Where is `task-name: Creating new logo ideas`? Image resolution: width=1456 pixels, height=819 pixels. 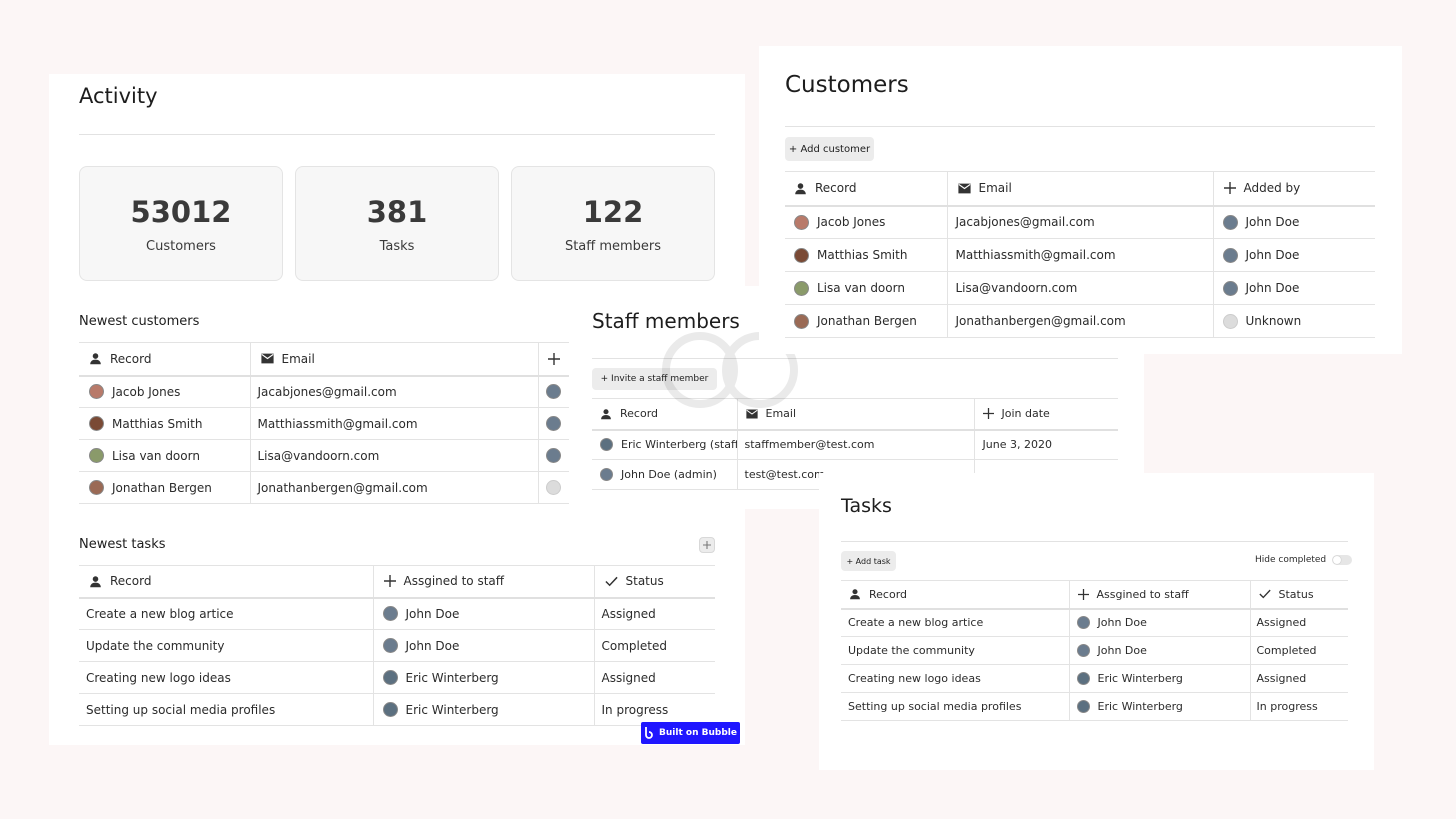 task-name: Creating new logo ideas is located at coordinates (226, 677).